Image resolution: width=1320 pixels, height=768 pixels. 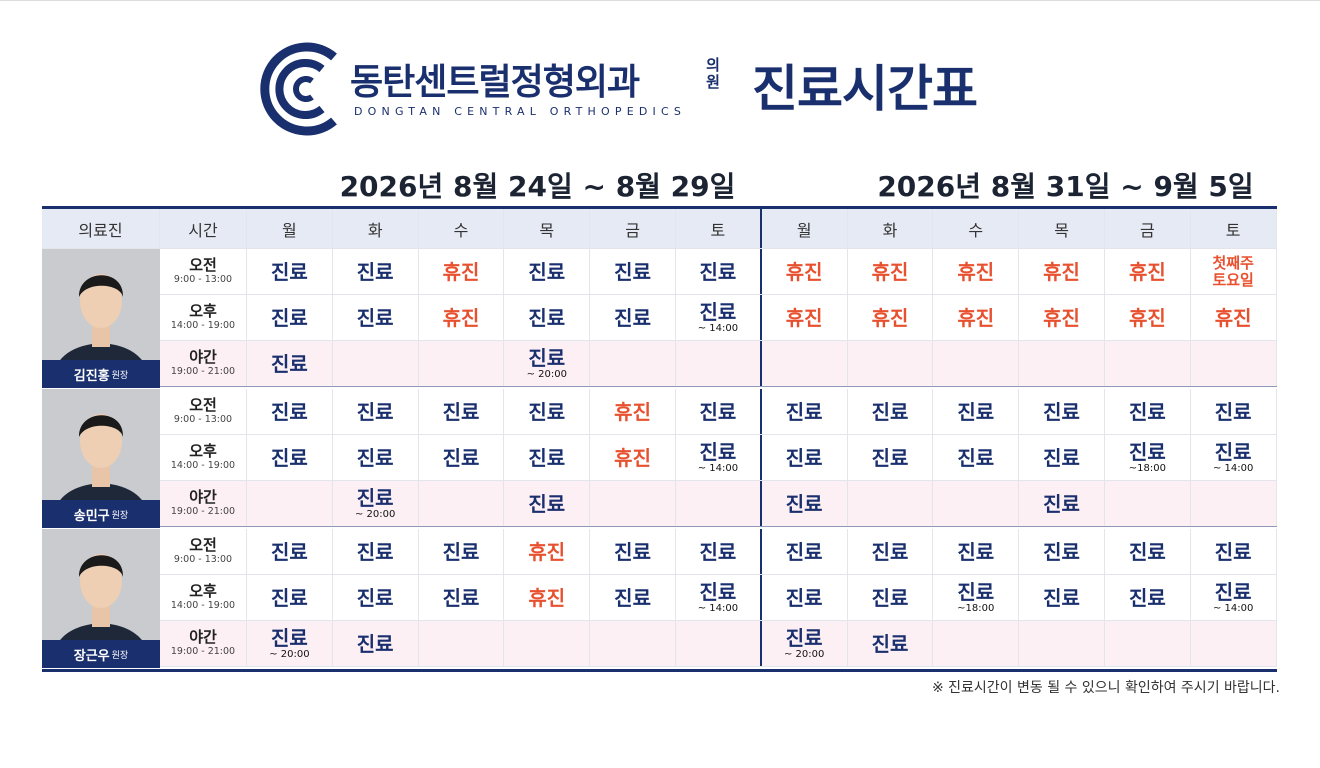 What do you see at coordinates (101, 319) in the screenshot?
I see `doctor-column: 김진홍 원장` at bounding box center [101, 319].